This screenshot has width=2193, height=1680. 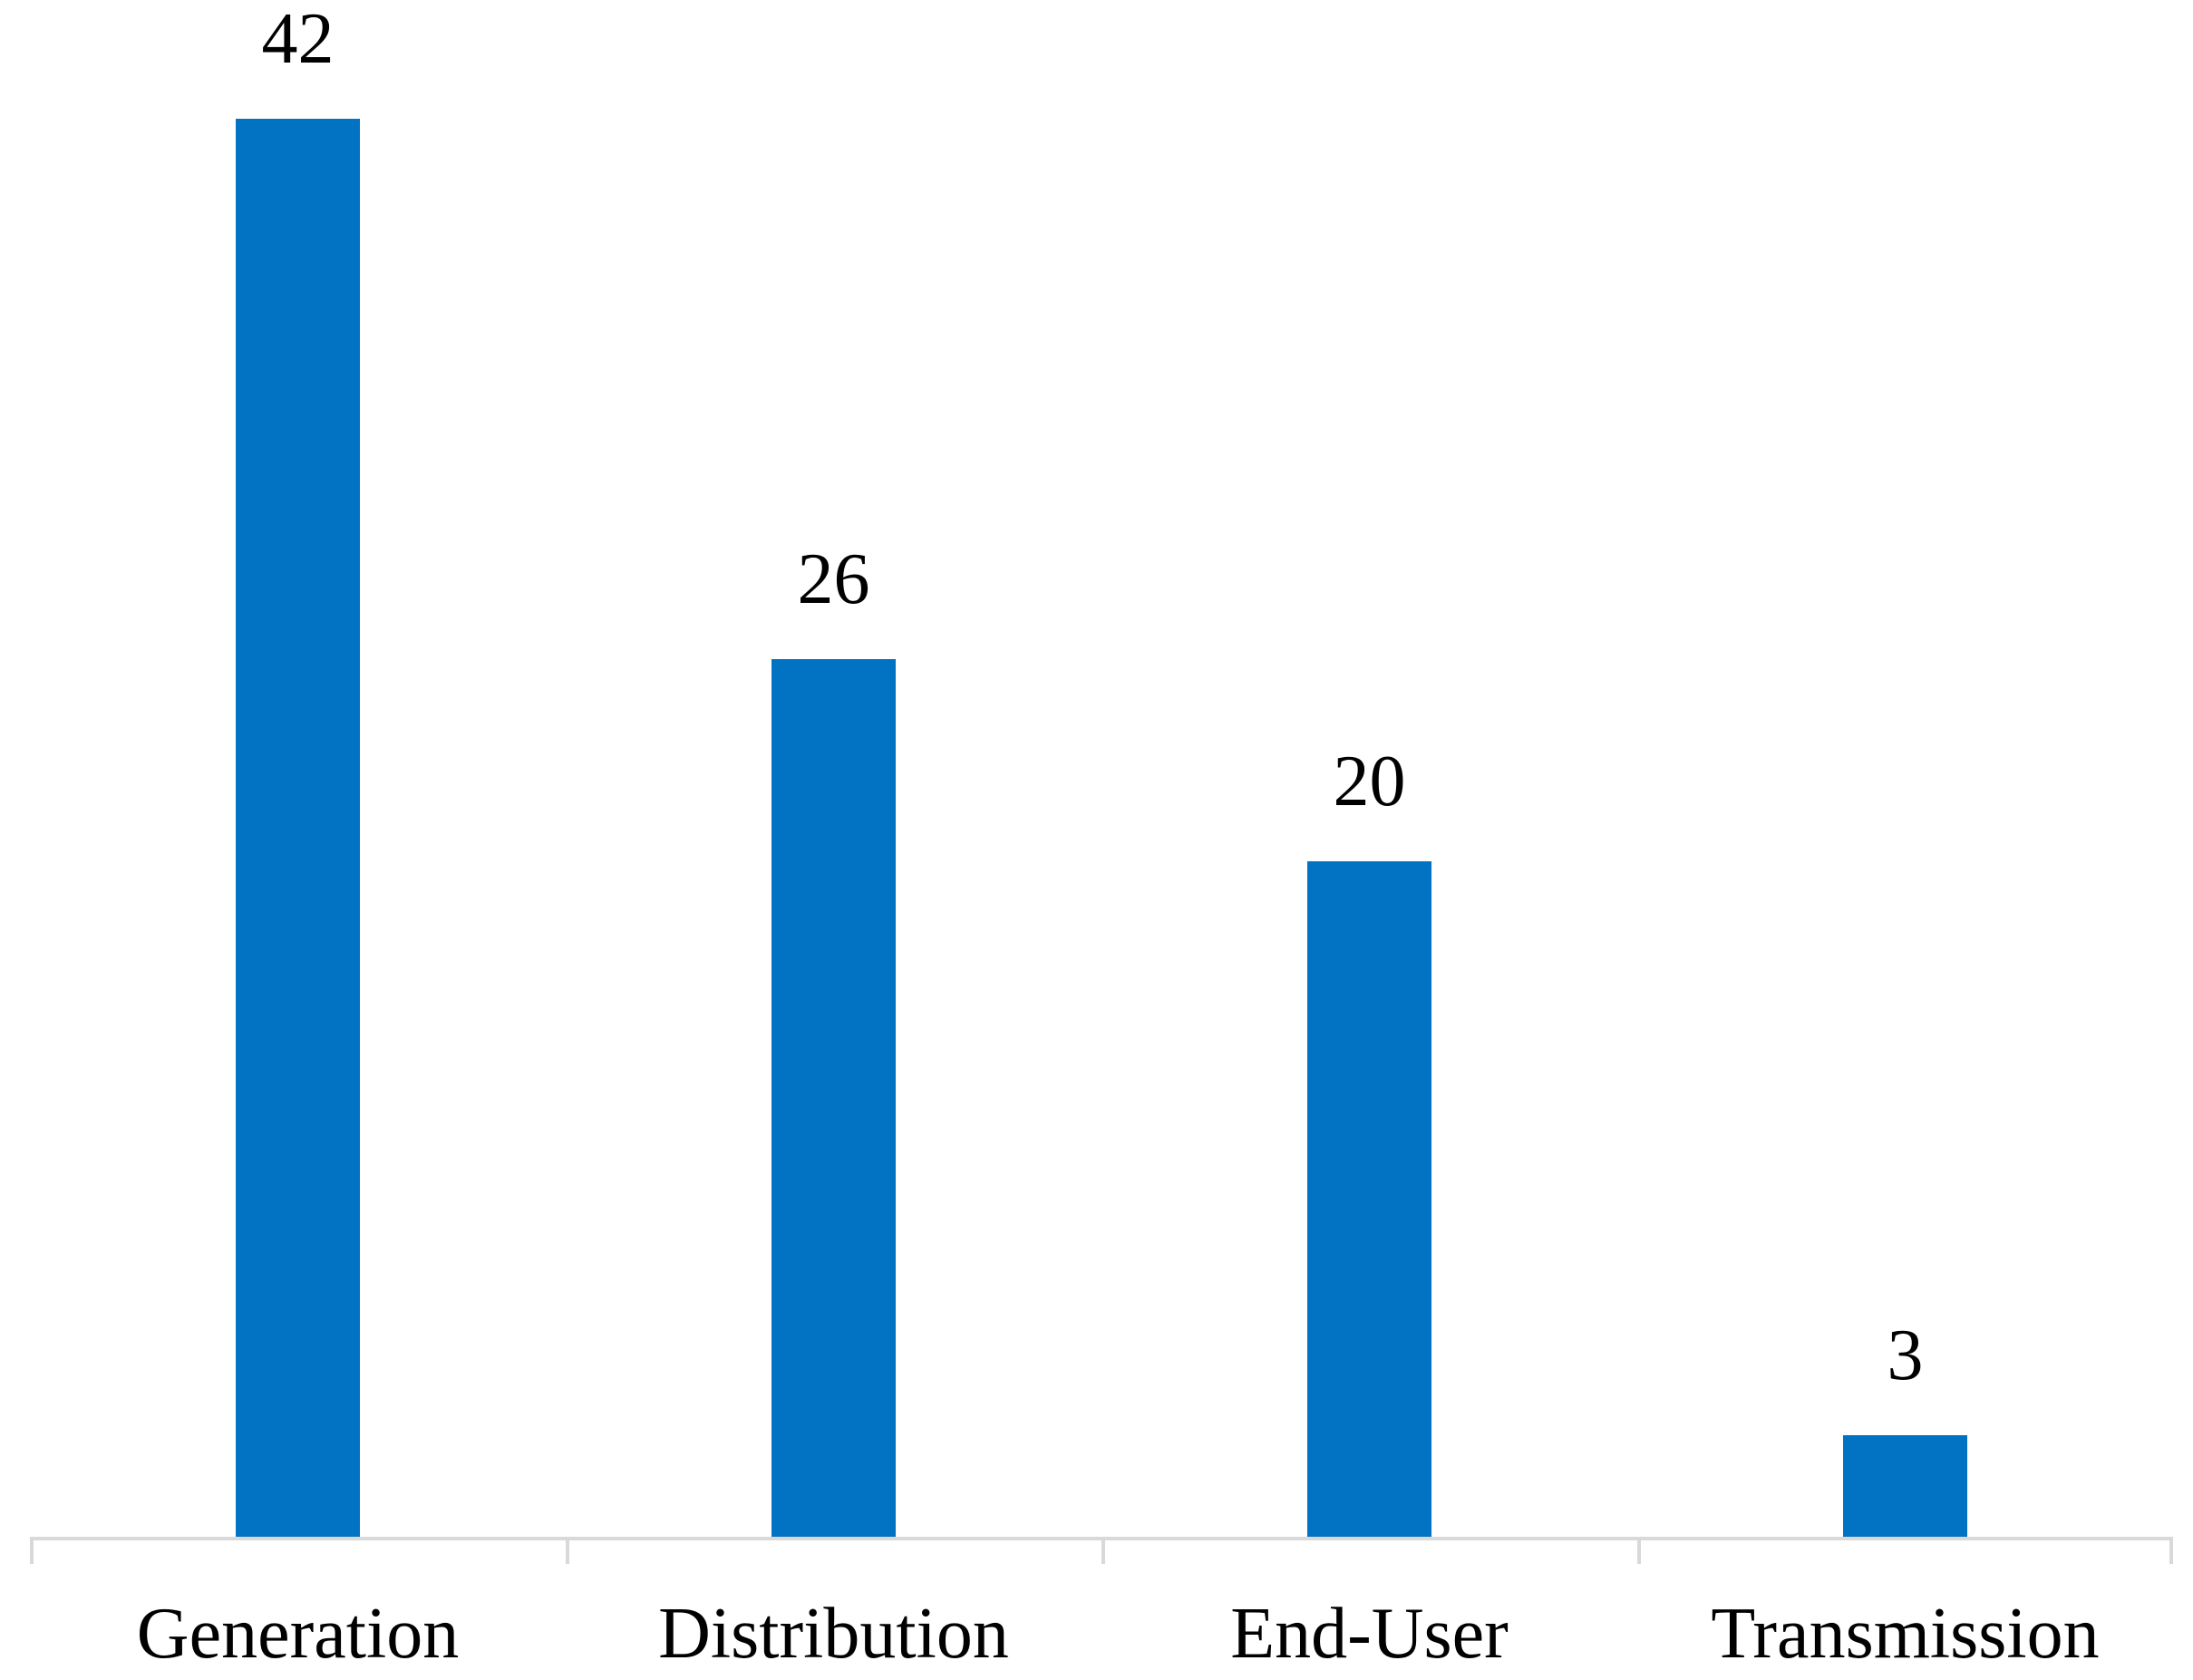 I want to click on bar-generation, so click(x=298, y=828).